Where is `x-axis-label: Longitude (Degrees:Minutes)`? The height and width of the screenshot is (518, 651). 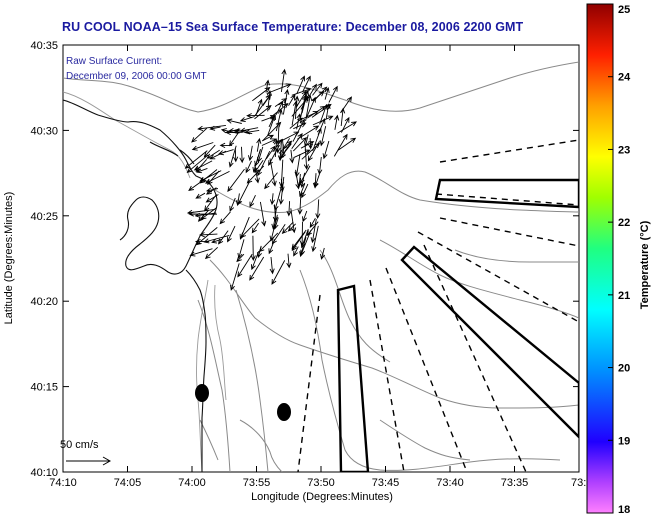
x-axis-label: Longitude (Degrees:Minutes) is located at coordinates (322, 497).